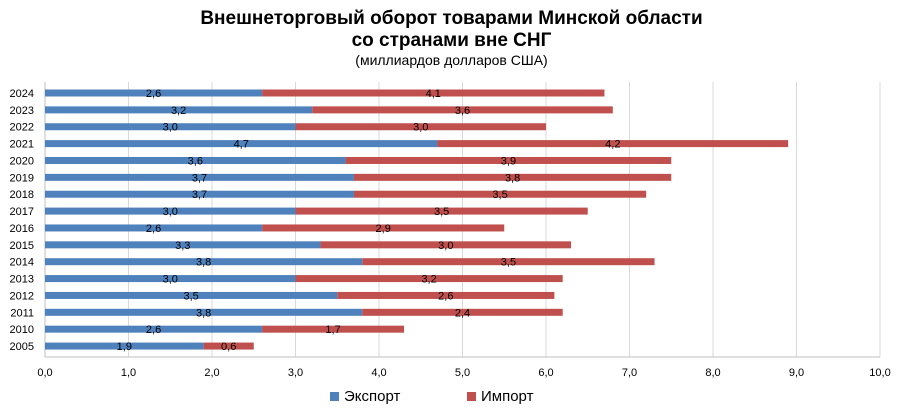 Image resolution: width=903 pixels, height=411 pixels. Describe the element at coordinates (44, 373) in the screenshot. I see `x-tick-label: 0,0` at that location.